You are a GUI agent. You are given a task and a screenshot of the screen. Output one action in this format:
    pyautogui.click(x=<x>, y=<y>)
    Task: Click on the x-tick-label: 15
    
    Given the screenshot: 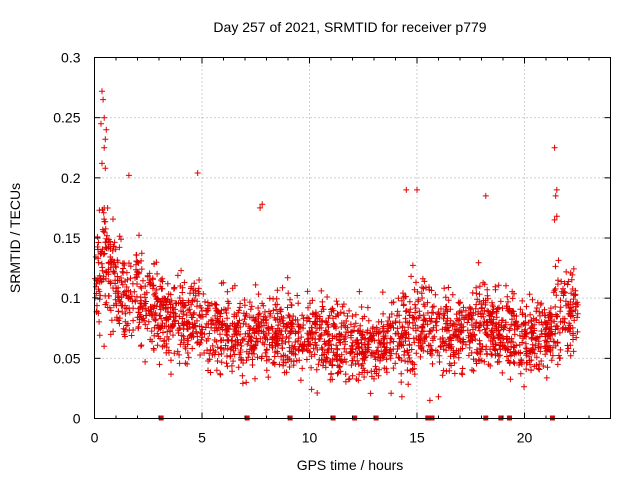 What is the action you would take?
    pyautogui.click(x=417, y=438)
    